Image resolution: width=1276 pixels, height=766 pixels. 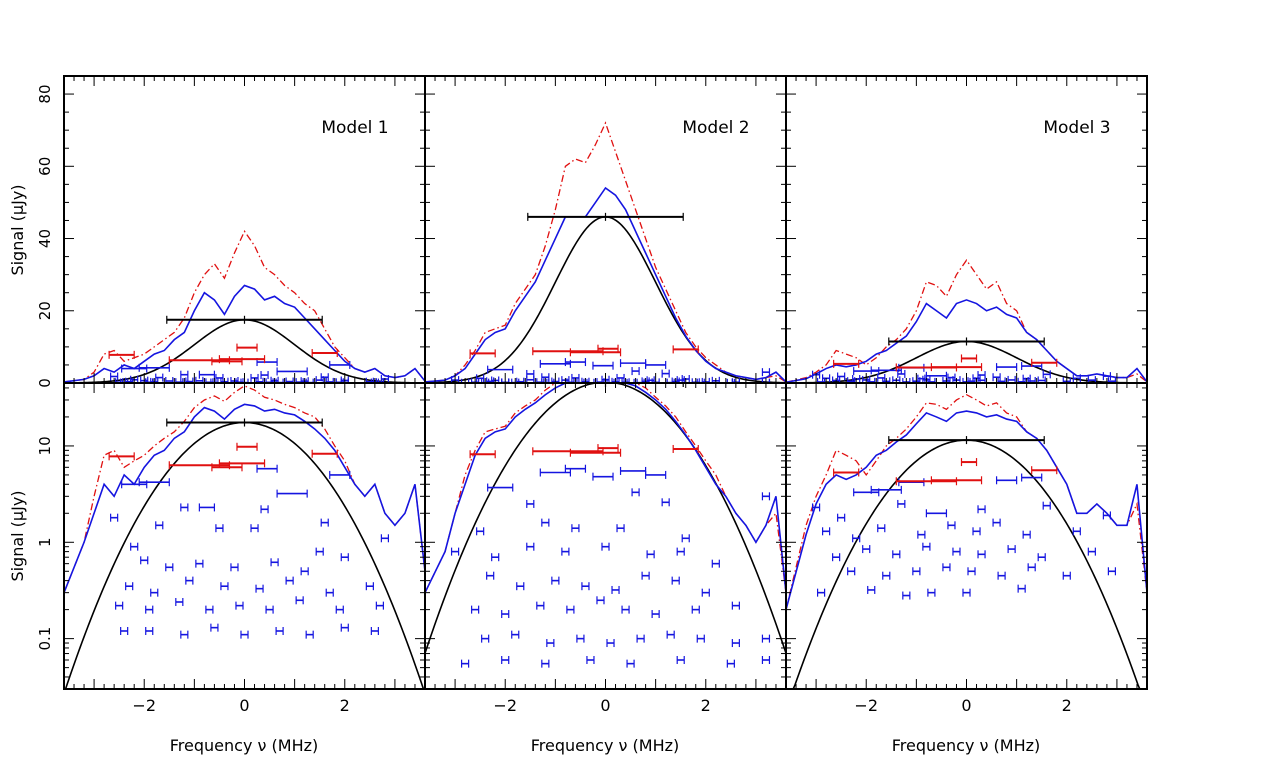 I want to click on plot-area, so click(x=966, y=541).